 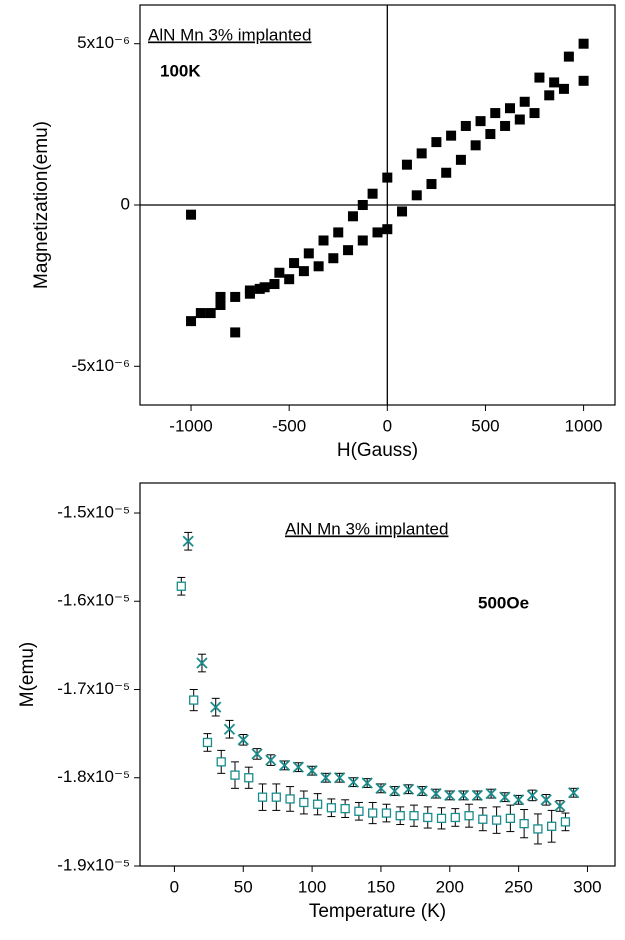 What do you see at coordinates (377, 911) in the screenshot?
I see `x-axis-label: Temperature (K)` at bounding box center [377, 911].